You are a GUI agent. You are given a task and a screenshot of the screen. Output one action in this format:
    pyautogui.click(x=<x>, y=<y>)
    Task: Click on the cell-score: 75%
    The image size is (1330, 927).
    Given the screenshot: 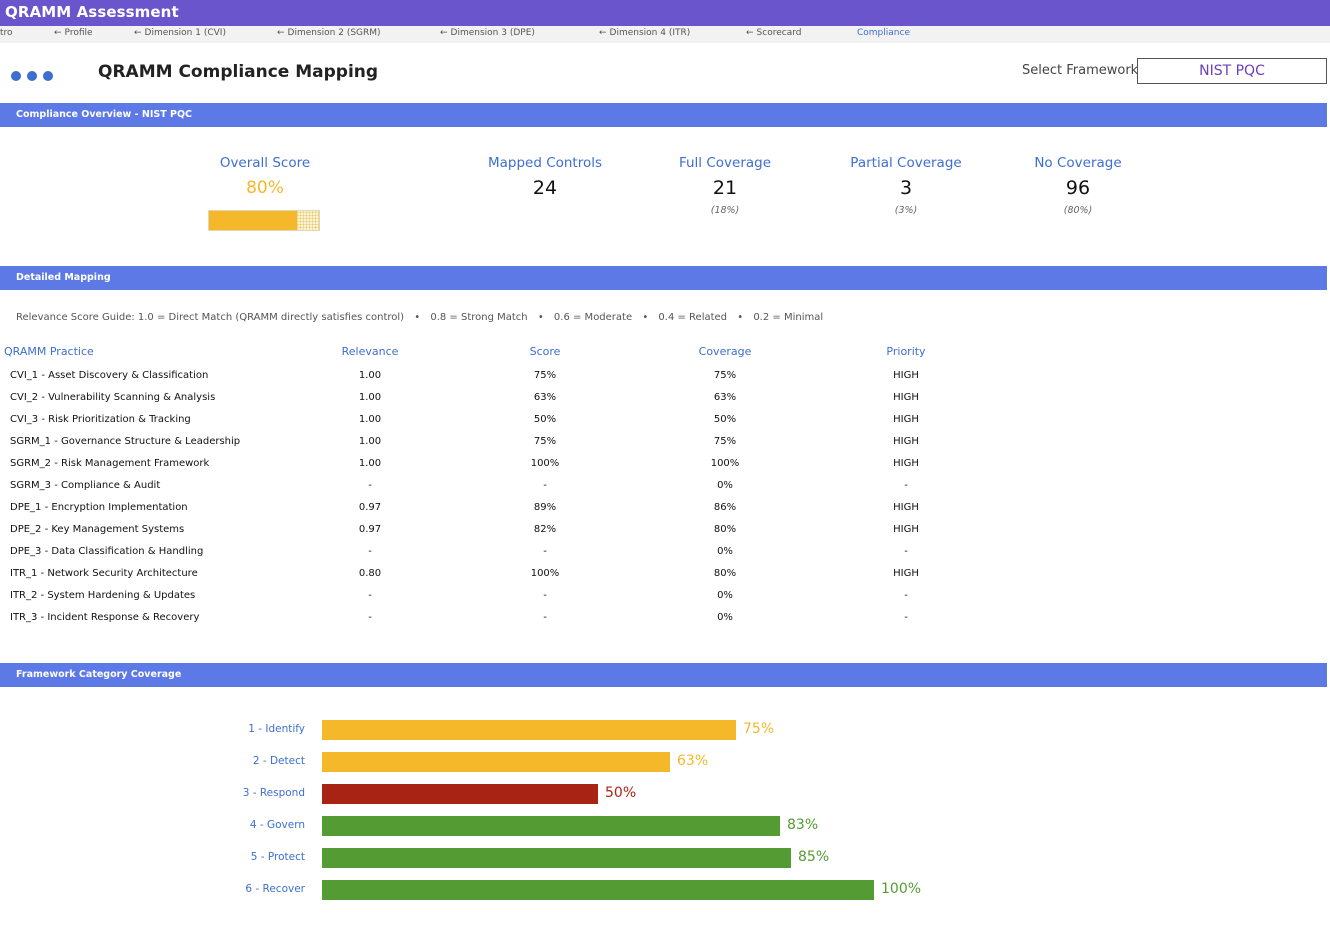 What is the action you would take?
    pyautogui.click(x=545, y=375)
    